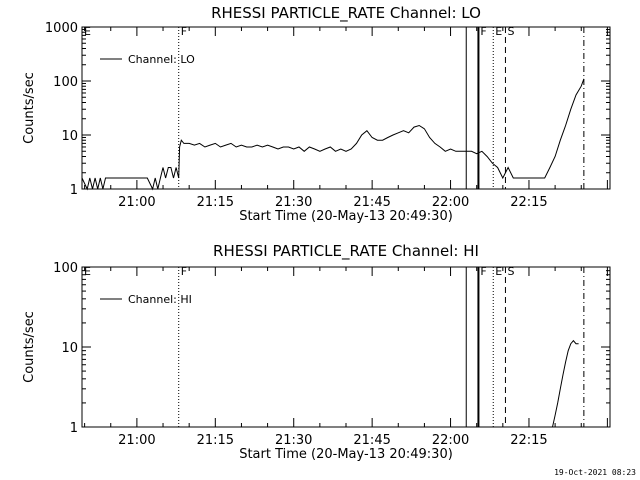 Image resolution: width=640 pixels, height=480 pixels. What do you see at coordinates (61, 28) in the screenshot?
I see `y-tick-label: 1000` at bounding box center [61, 28].